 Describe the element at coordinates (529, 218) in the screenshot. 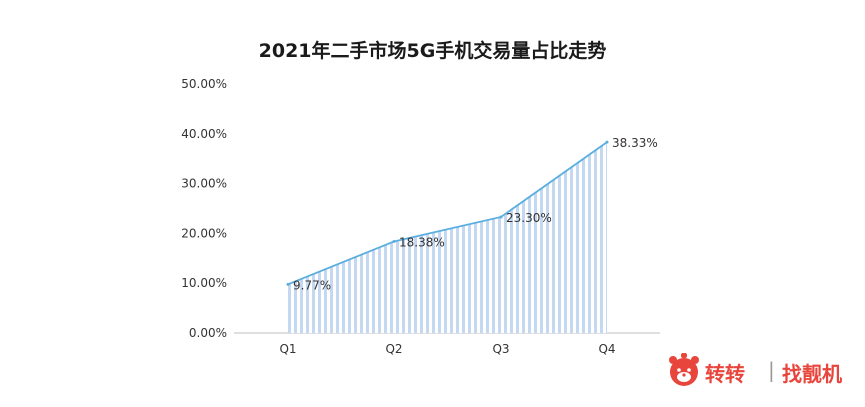

I see `data-label: 23.30%` at that location.